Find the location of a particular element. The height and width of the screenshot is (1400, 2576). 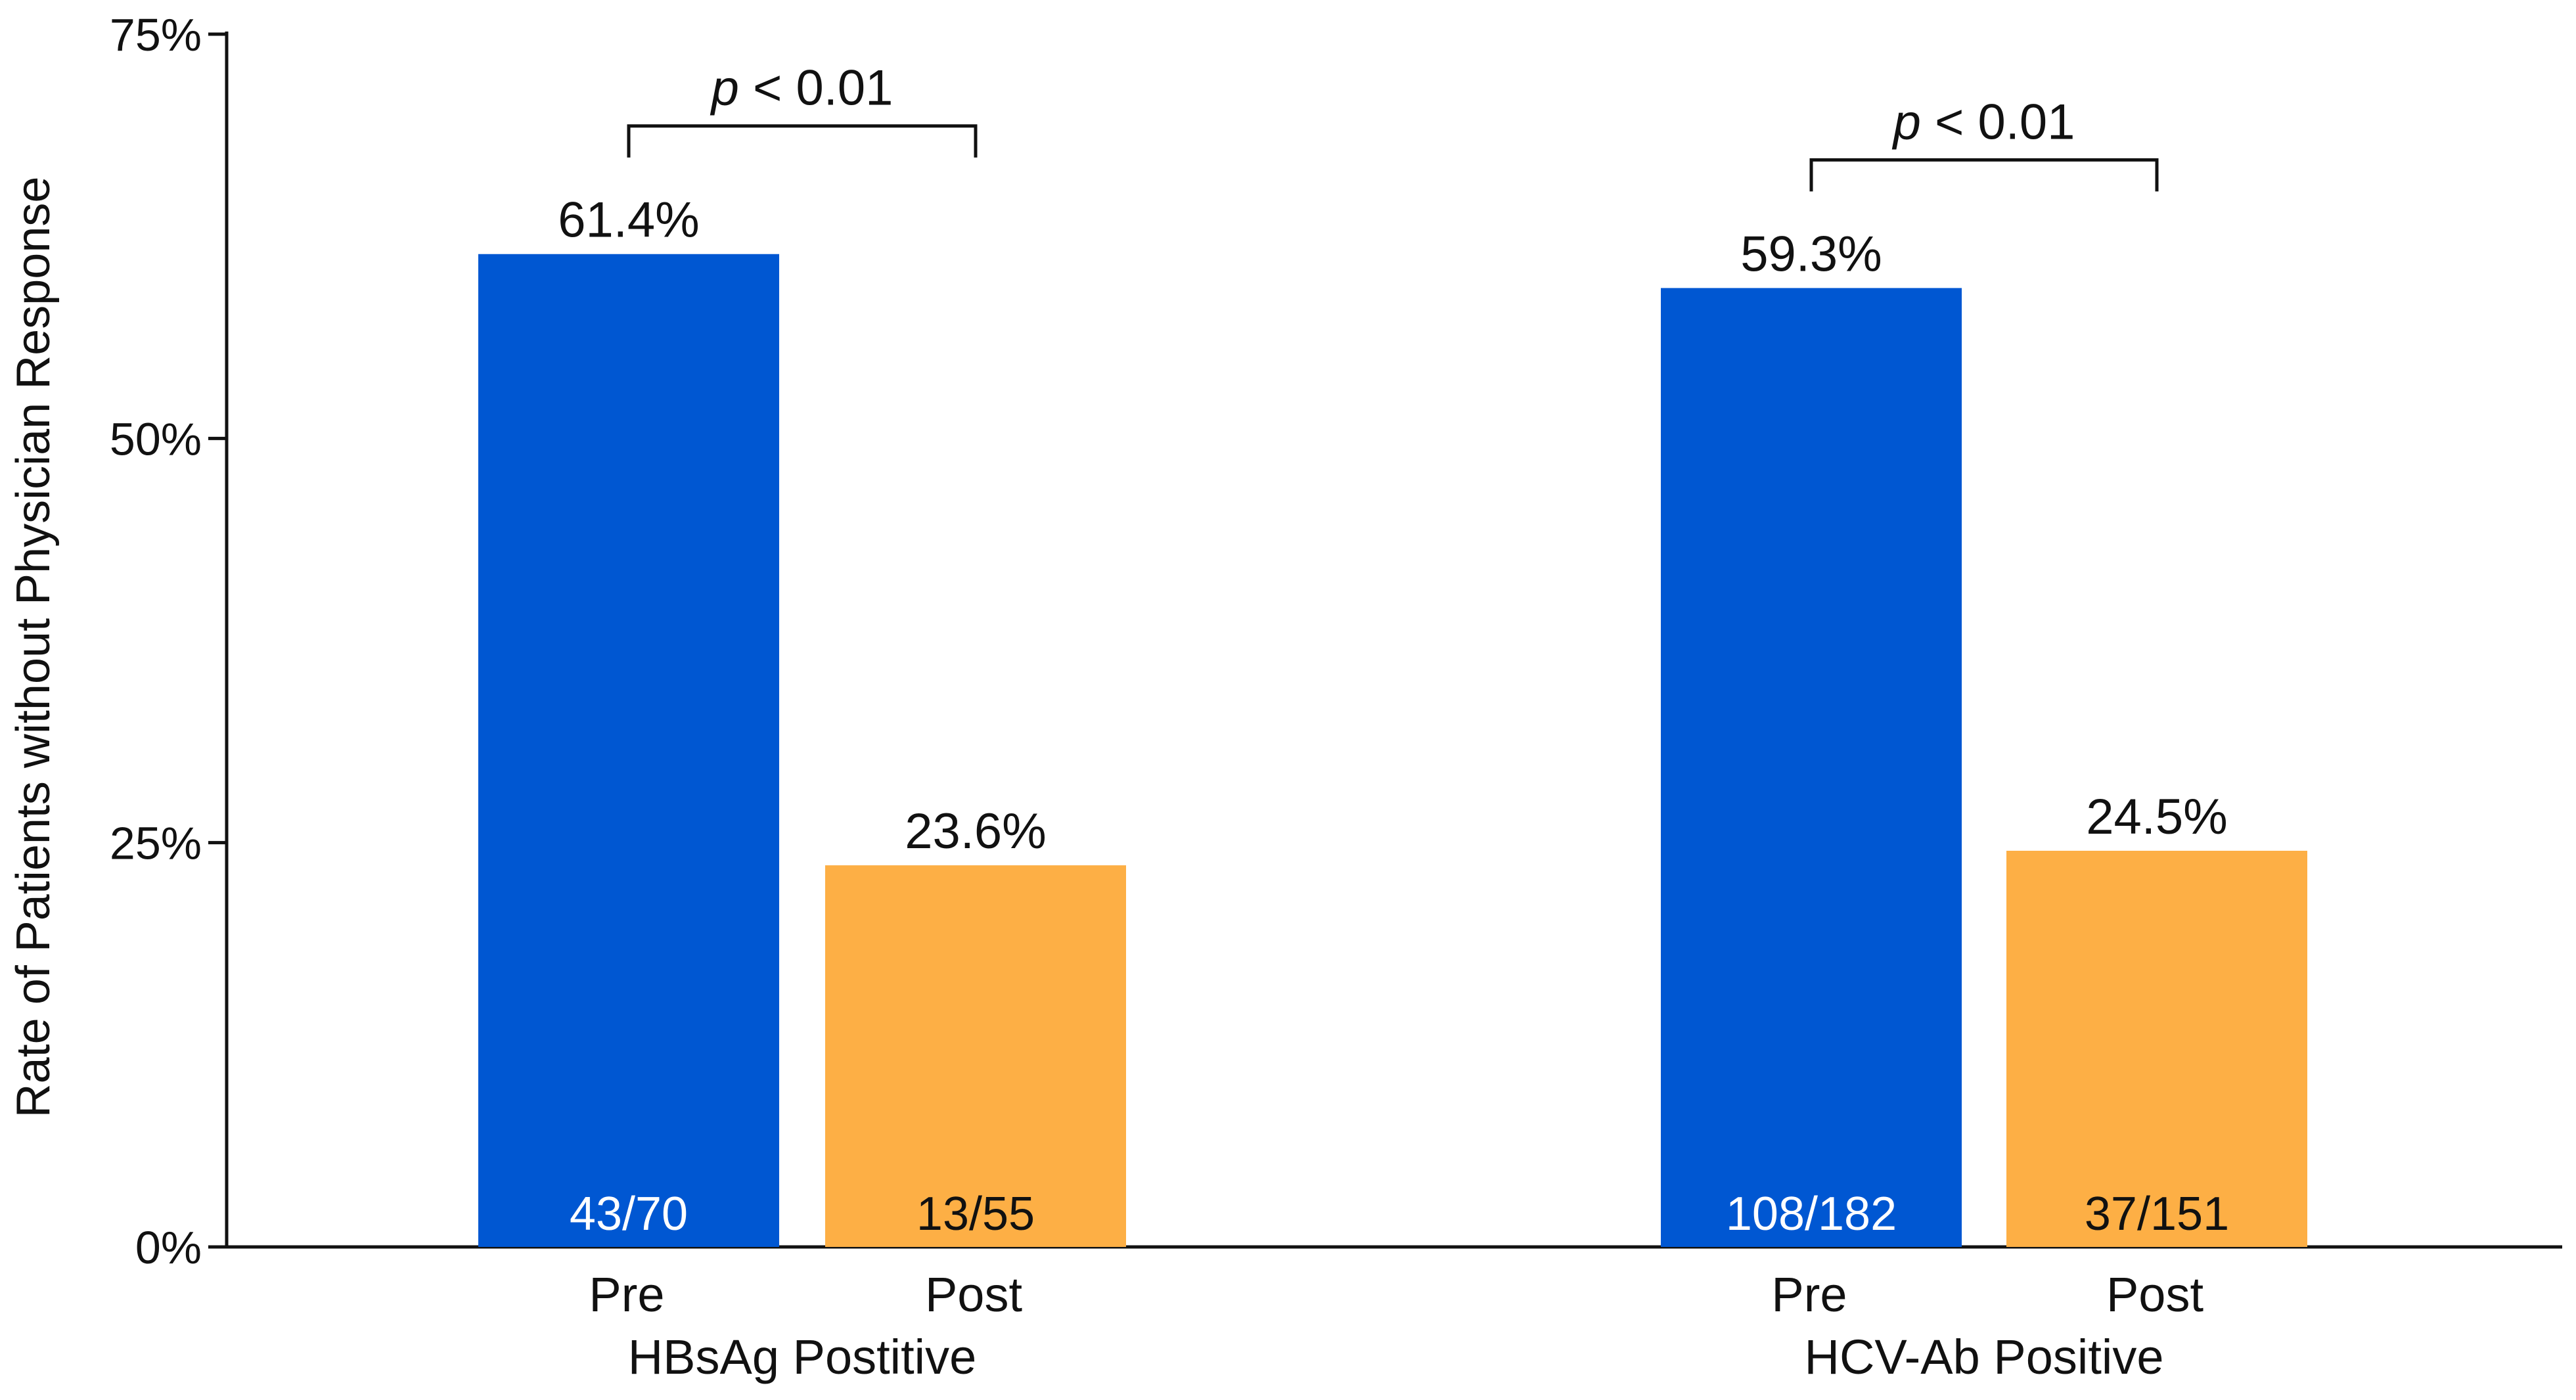

bar-value-label: 23.6% is located at coordinates (976, 831).